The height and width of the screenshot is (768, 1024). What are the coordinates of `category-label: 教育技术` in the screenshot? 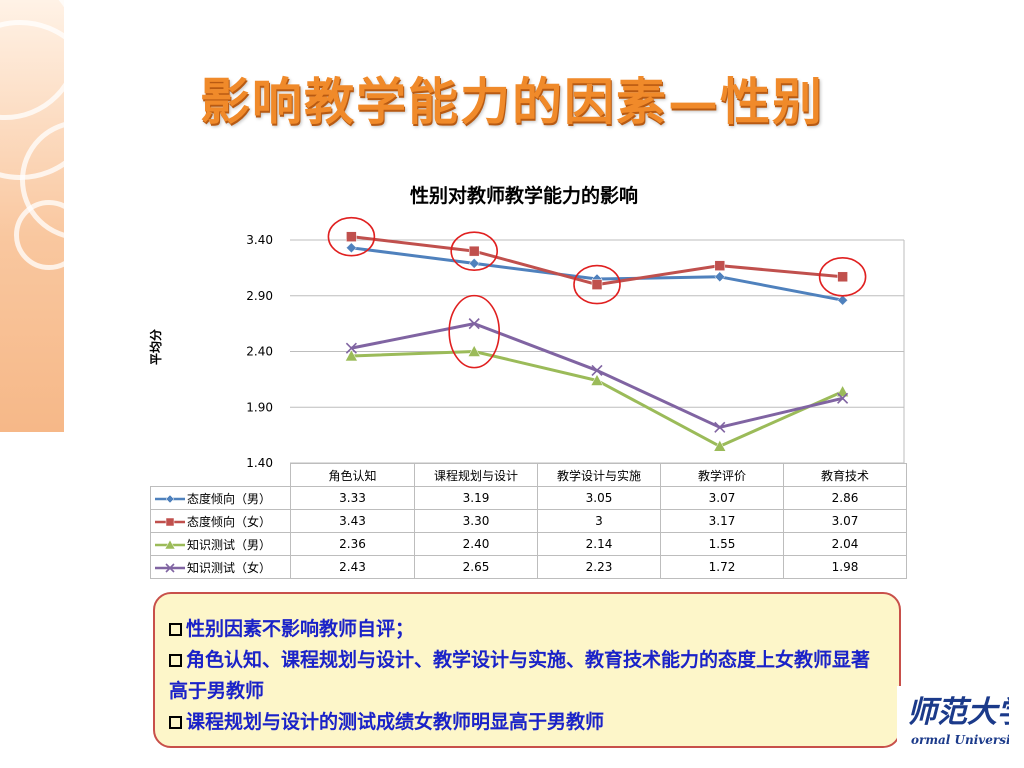 It's located at (845, 475).